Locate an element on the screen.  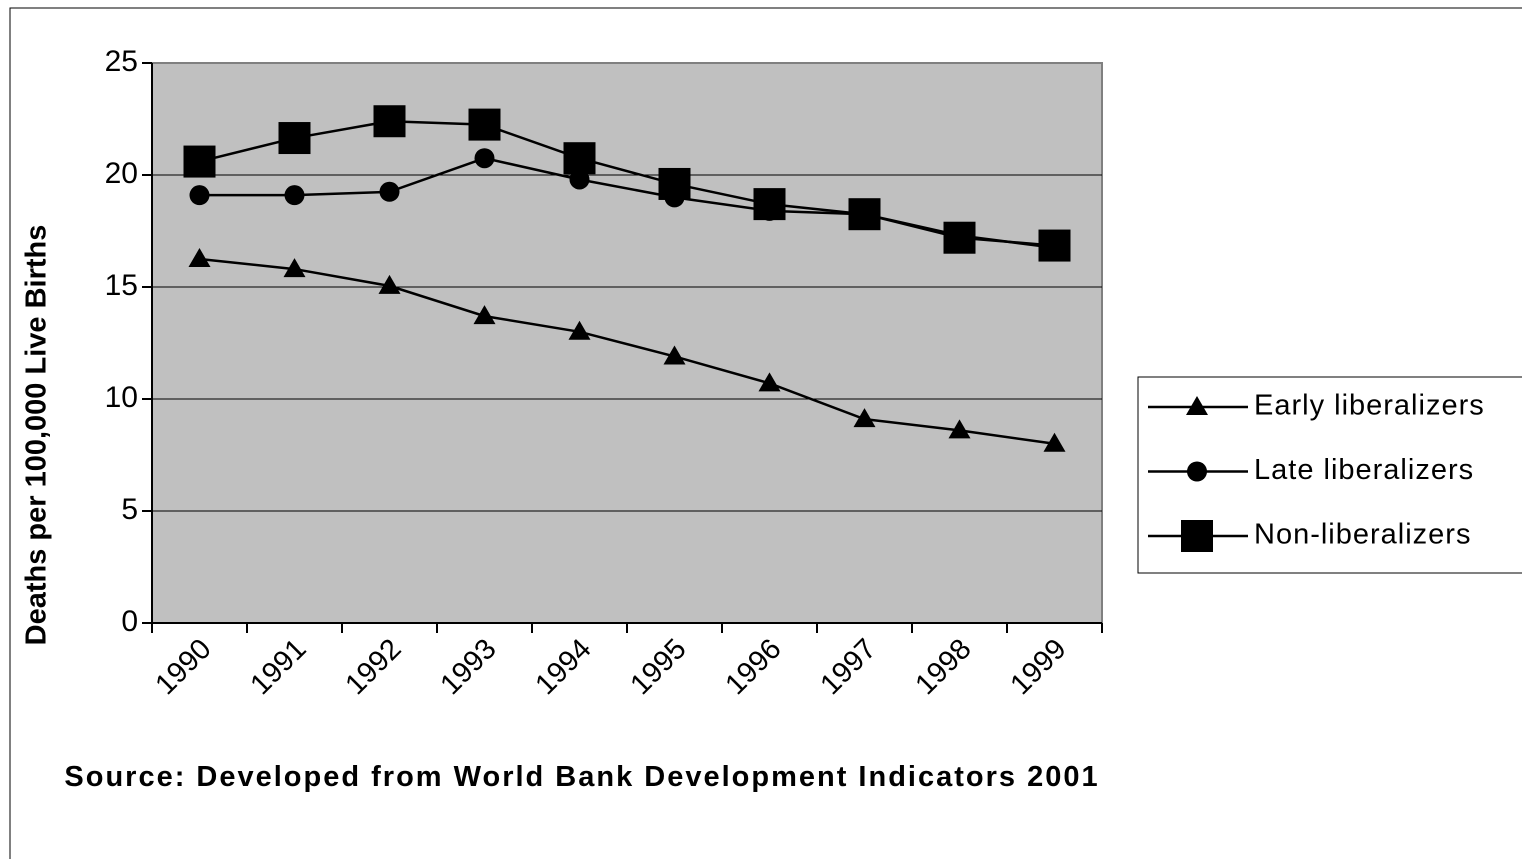
x-tick-label: 1993 is located at coordinates (468, 667).